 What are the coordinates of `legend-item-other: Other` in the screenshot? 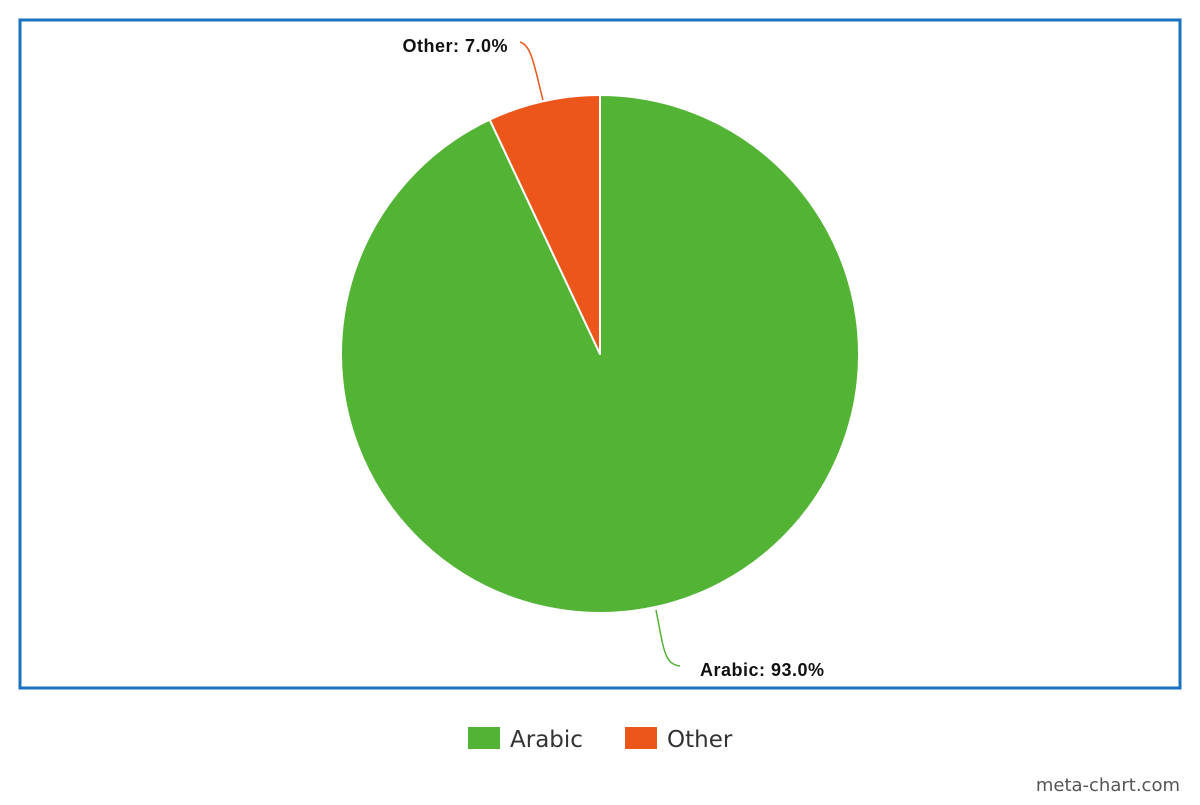 It's located at (679, 740).